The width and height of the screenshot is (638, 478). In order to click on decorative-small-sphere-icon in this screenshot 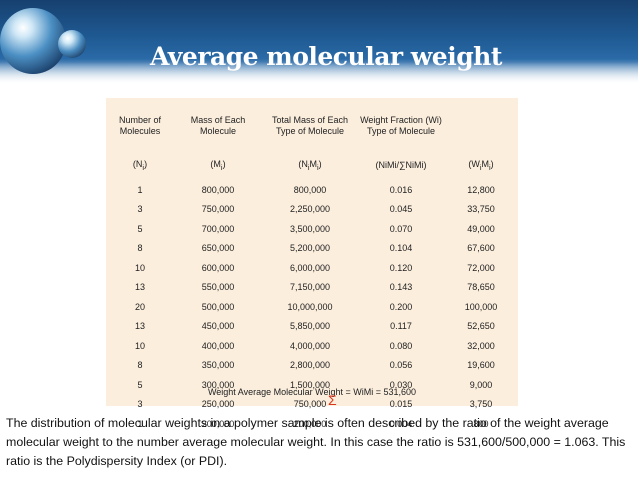, I will do `click(72, 44)`.